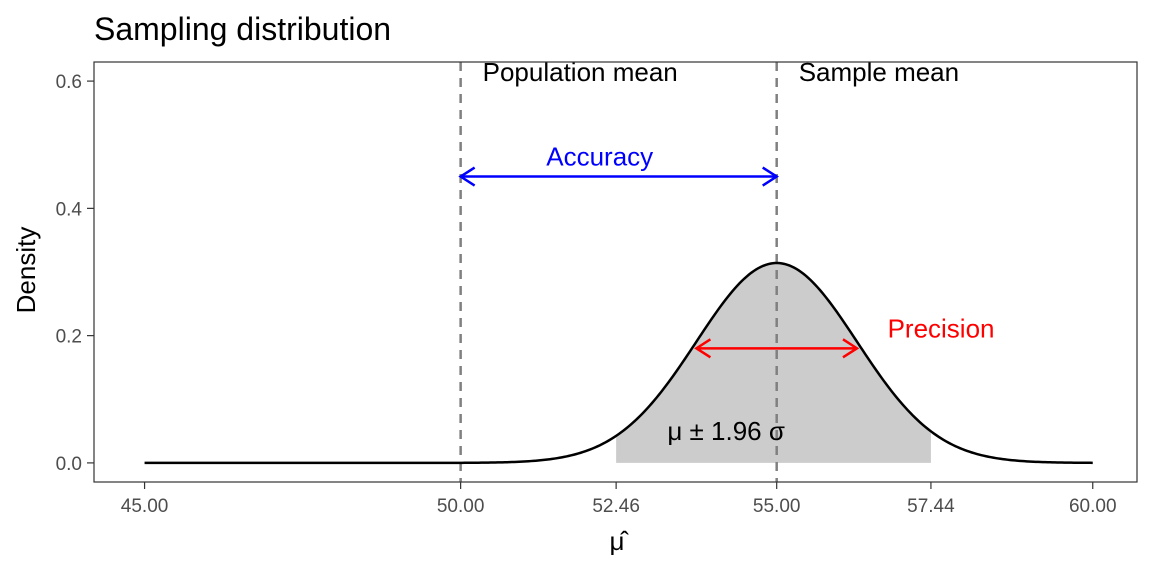 This screenshot has width=1152, height=576. Describe the element at coordinates (771, 176) in the screenshot. I see `accuracy-arrowhead-right` at that location.